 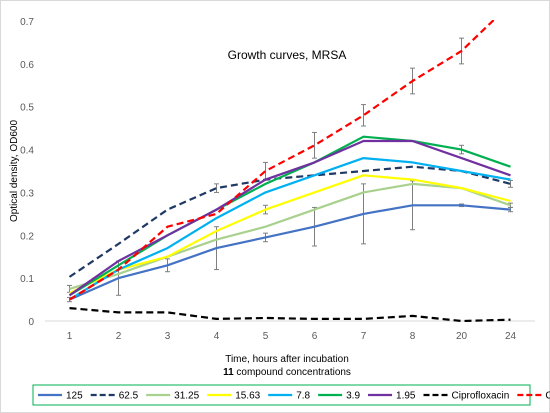 I want to click on legend-label: Control - MRSA, so click(x=547, y=396).